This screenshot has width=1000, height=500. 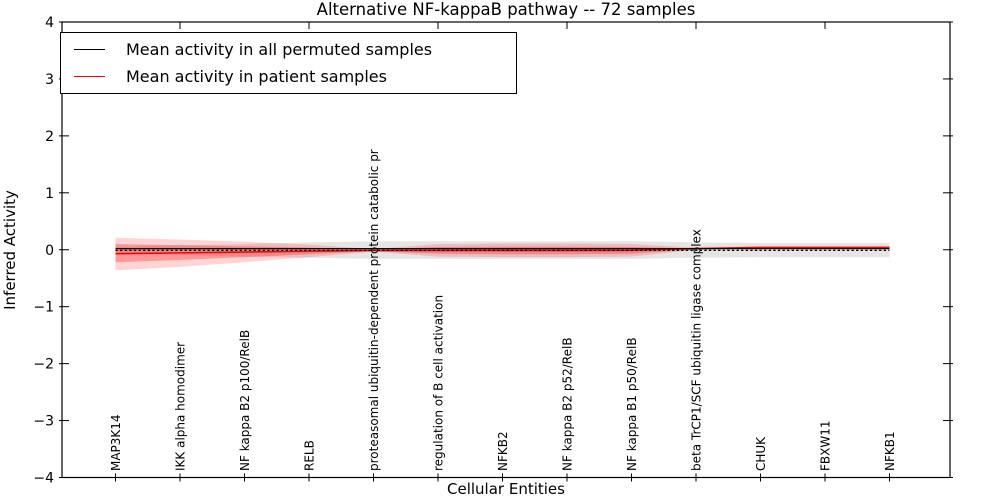 I want to click on y-tick-labels: 4 3 2 1 0 −1 −2 −3 −4, so click(x=43, y=251).